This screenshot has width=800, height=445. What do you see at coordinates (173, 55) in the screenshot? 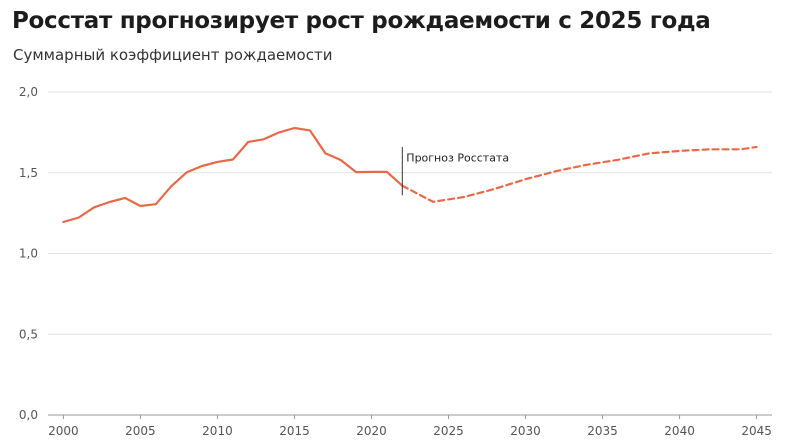
I see `chart-subtitle: Суммарный коэффициент рождаемости` at bounding box center [173, 55].